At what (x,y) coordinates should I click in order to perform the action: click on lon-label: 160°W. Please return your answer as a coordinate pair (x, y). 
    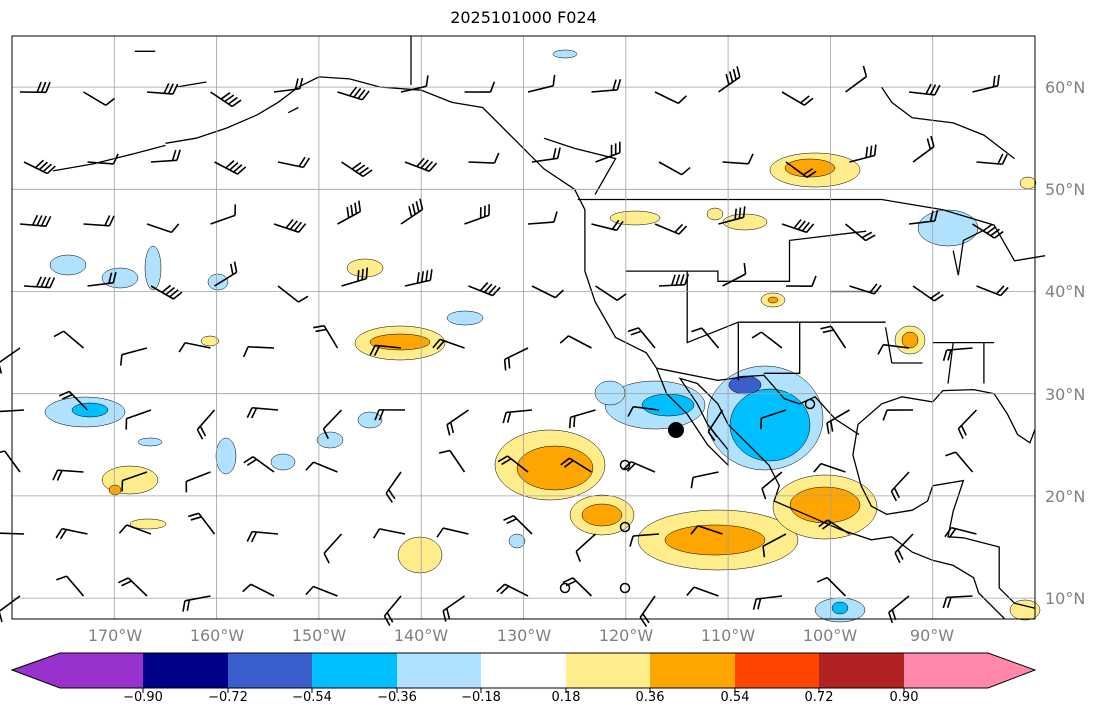
    Looking at the image, I should click on (217, 635).